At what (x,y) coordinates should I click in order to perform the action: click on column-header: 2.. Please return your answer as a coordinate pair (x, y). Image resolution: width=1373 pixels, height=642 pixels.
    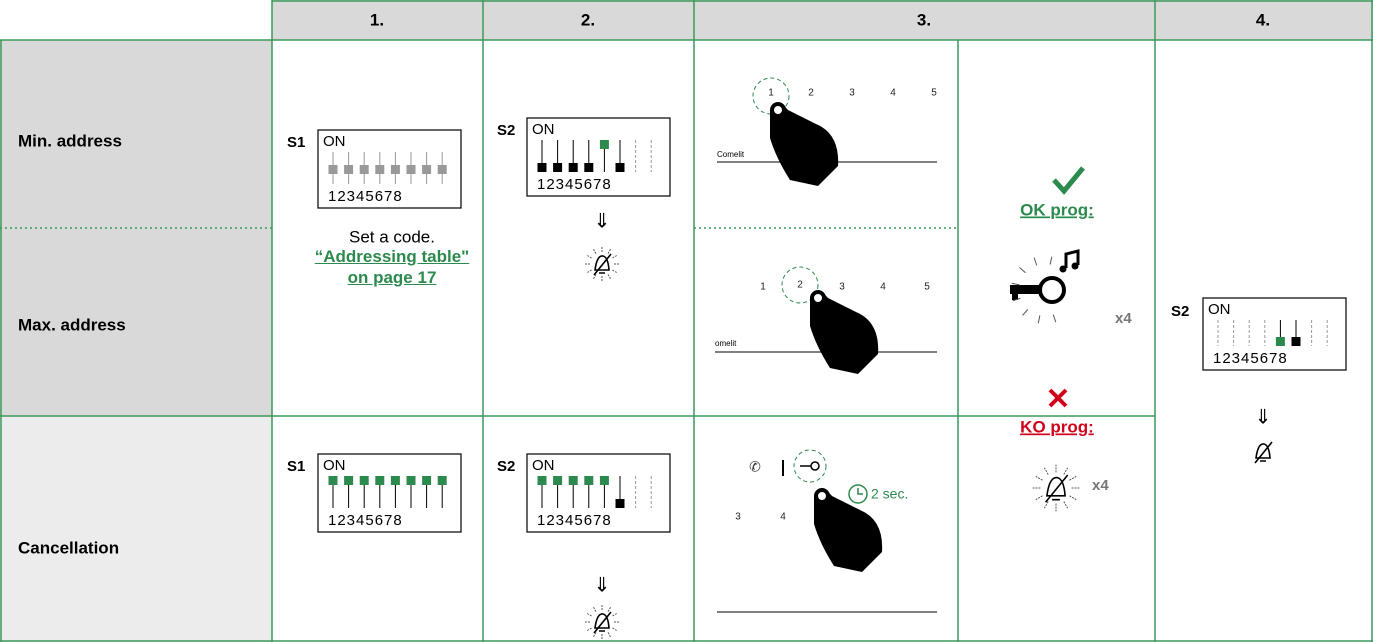
    Looking at the image, I should click on (588, 19).